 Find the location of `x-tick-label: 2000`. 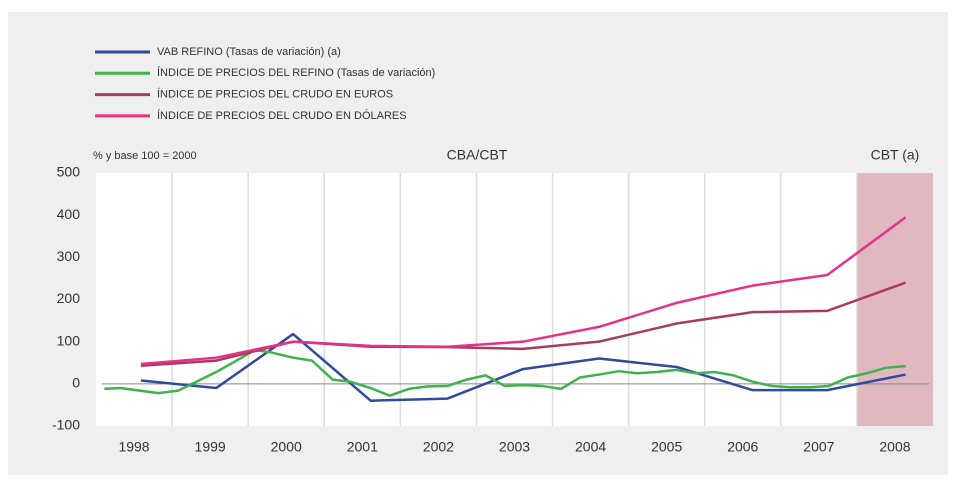

x-tick-label: 2000 is located at coordinates (286, 447).